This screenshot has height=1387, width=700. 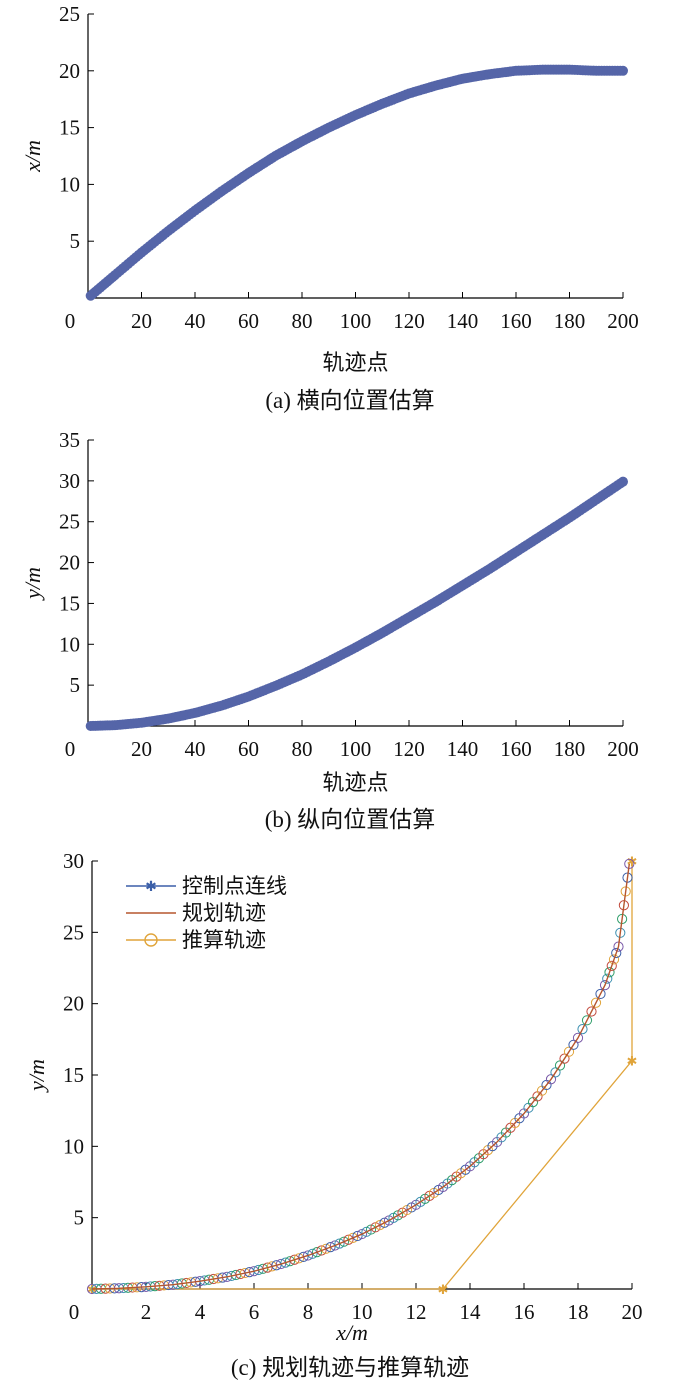 I want to click on figure-caption: (a) 横向位置估算, so click(x=349, y=400).